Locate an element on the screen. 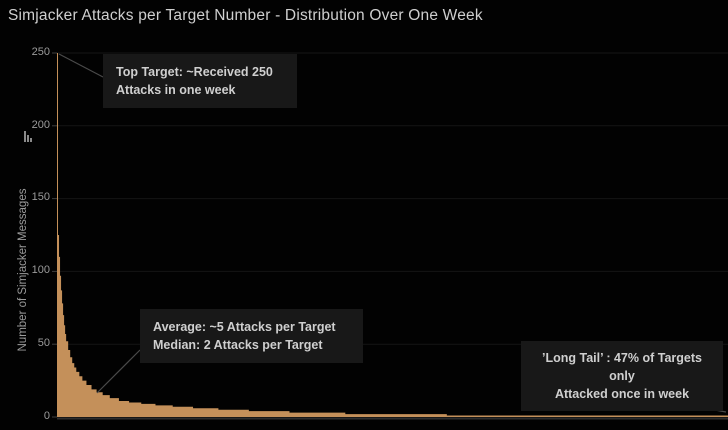  y-tick-50: 50 is located at coordinates (43, 343).